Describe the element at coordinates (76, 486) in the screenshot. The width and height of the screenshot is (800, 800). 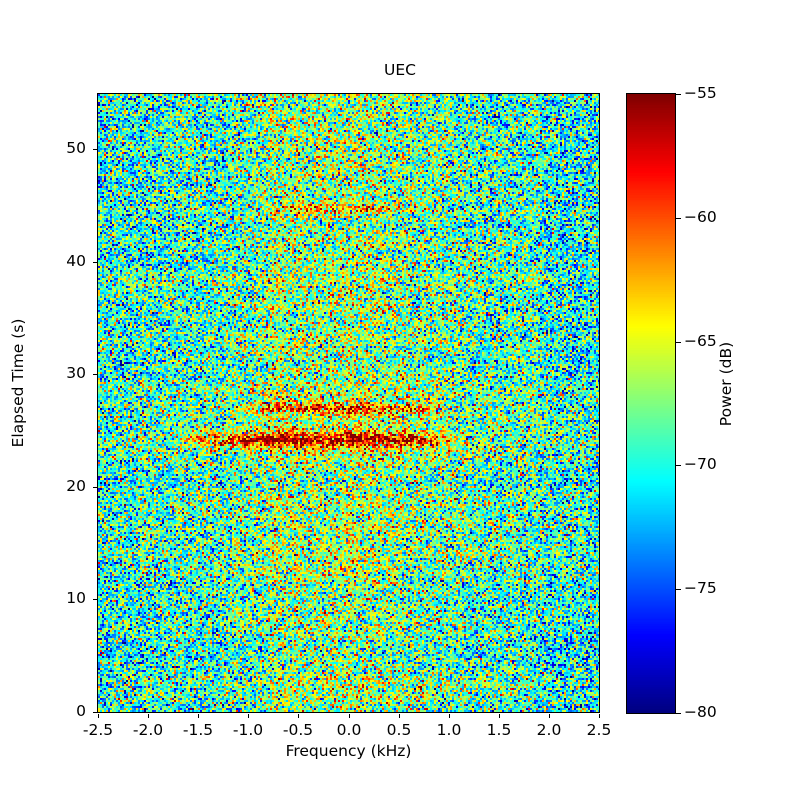
I see `y-axis-tick-label: 20` at that location.